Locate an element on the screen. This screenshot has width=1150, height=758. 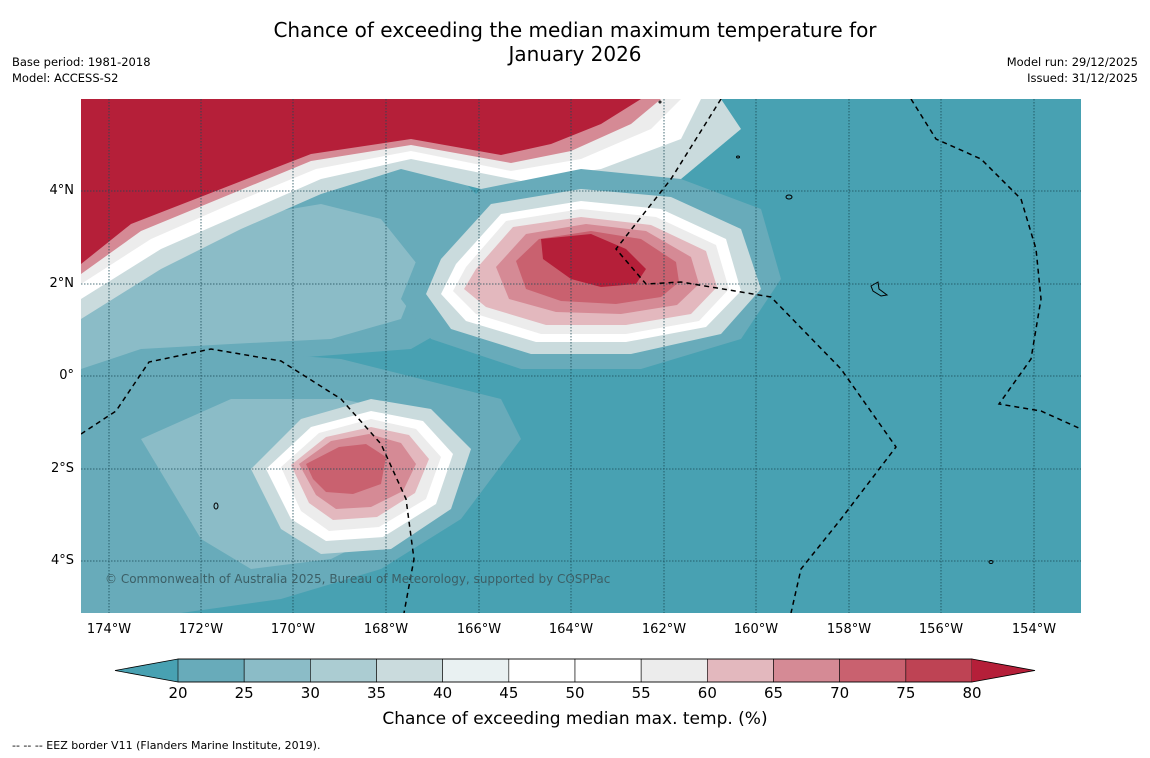
colorbar-cells is located at coordinates (575, 670).